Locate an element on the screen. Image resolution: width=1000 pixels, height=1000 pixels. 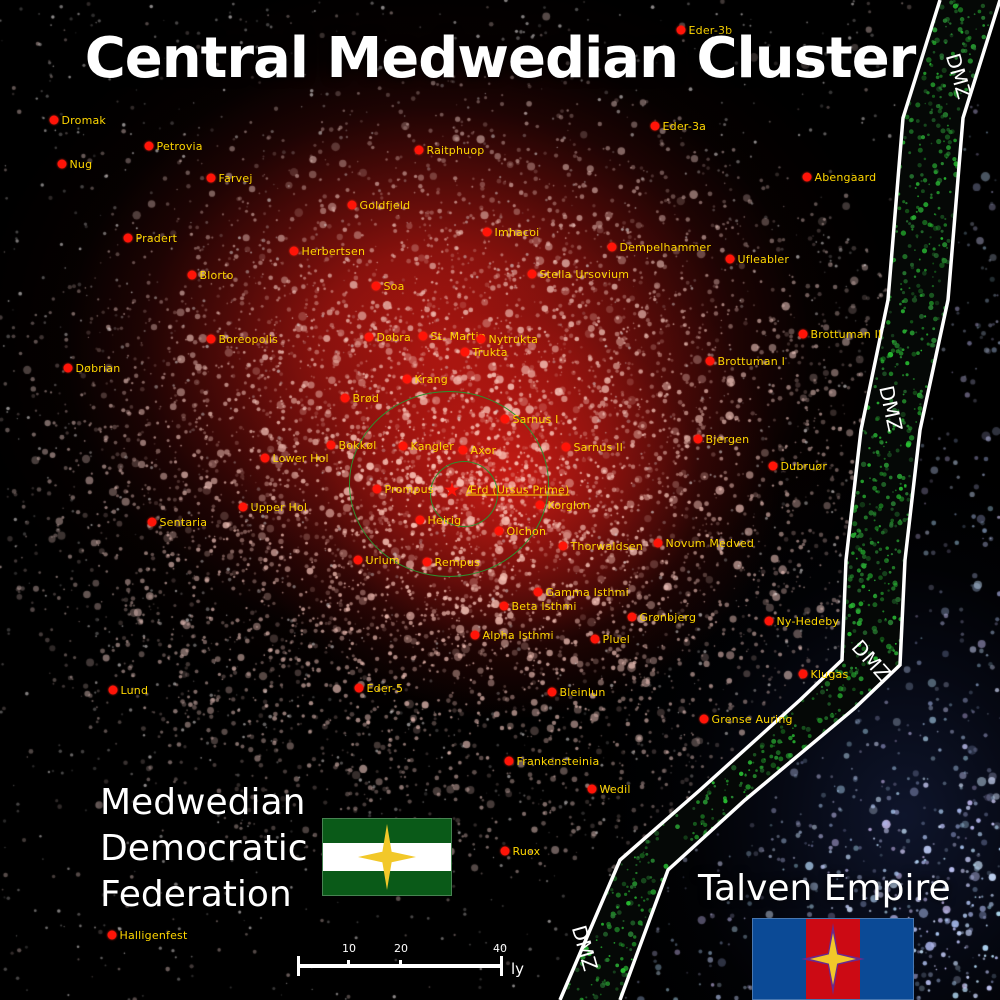
star-system-marker: Urlum is located at coordinates (376, 560).